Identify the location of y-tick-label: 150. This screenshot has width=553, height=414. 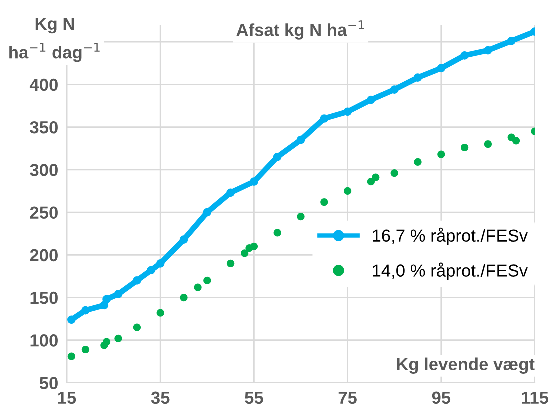
(44, 298).